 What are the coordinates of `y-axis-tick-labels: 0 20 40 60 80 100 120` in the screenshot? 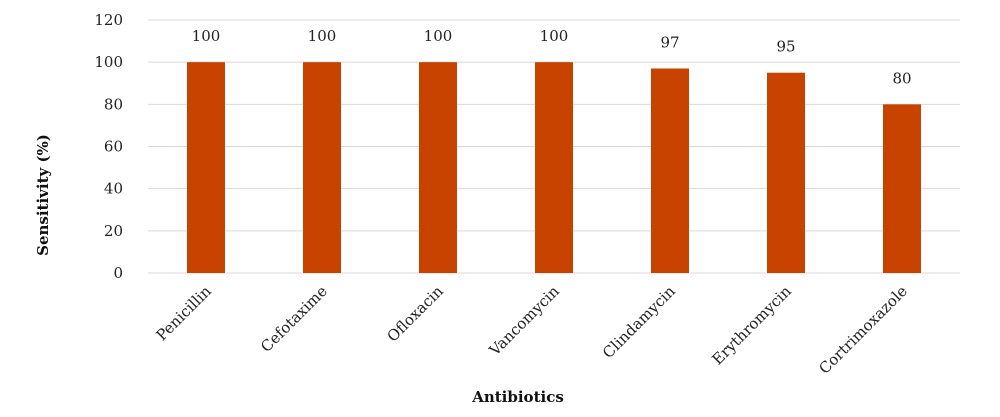 It's located at (108, 146).